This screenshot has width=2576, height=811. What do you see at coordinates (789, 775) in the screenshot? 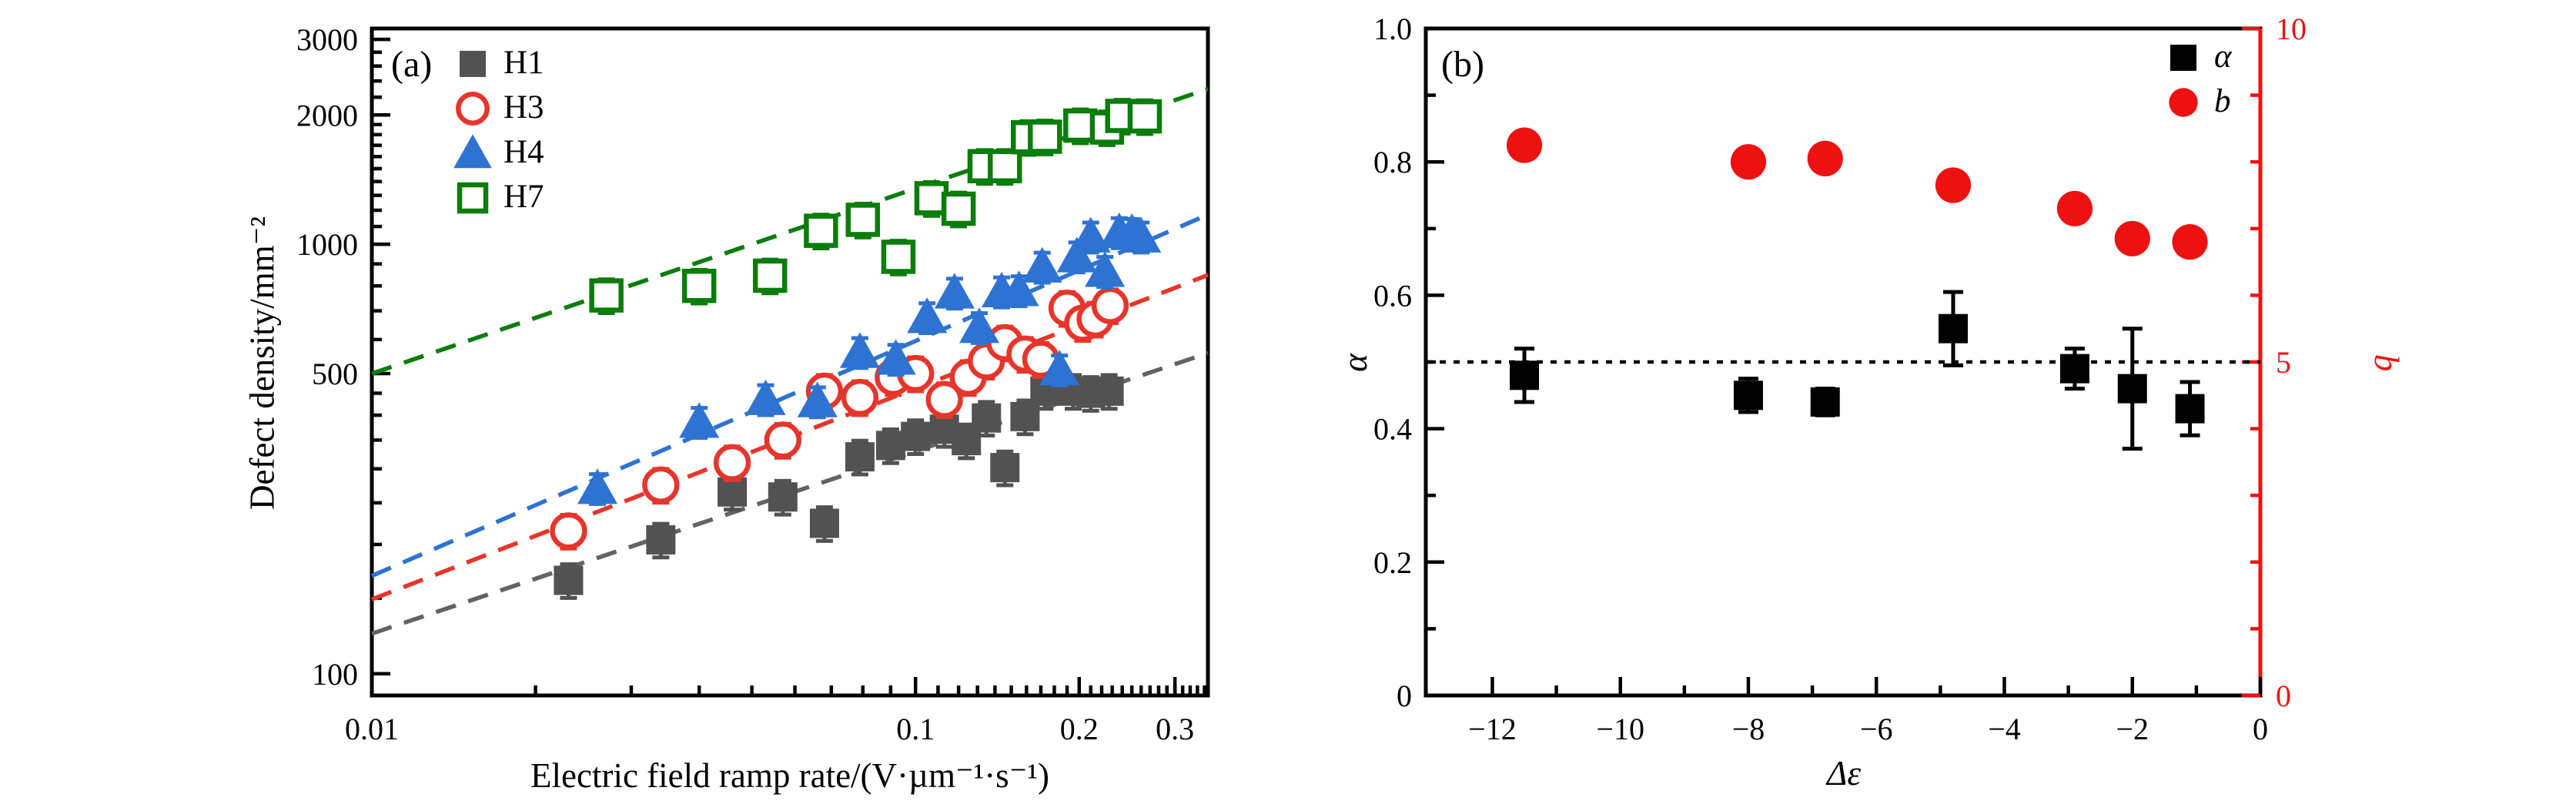
I see `panel-a-x-axis-title: Electric field ramp rate/(V·µm⁻¹·s⁻¹)` at bounding box center [789, 775].